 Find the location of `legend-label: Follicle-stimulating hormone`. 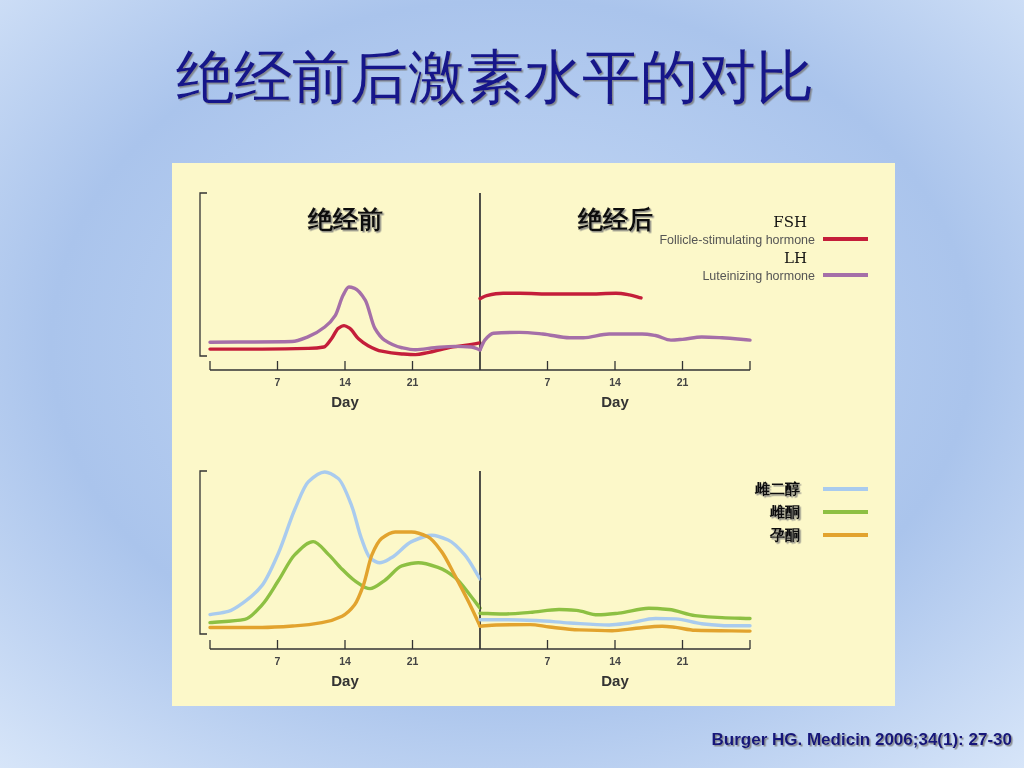

legend-label: Follicle-stimulating hormone is located at coordinates (737, 239).